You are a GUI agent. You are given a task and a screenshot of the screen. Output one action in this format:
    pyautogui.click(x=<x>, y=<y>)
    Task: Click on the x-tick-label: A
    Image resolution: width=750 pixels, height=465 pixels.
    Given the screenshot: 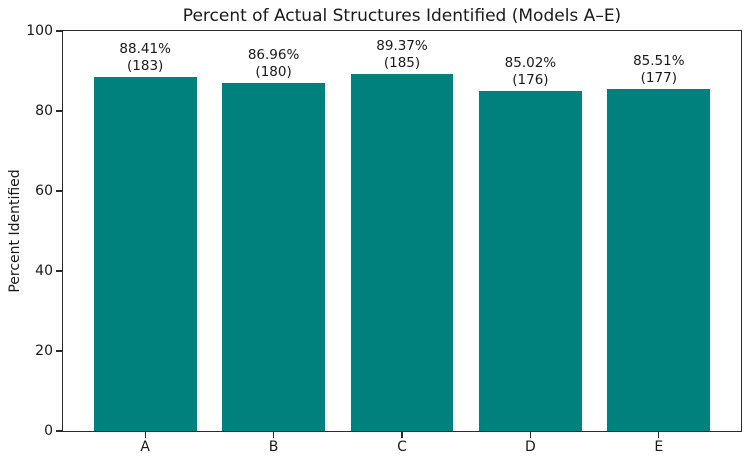 What is the action you would take?
    pyautogui.click(x=145, y=447)
    